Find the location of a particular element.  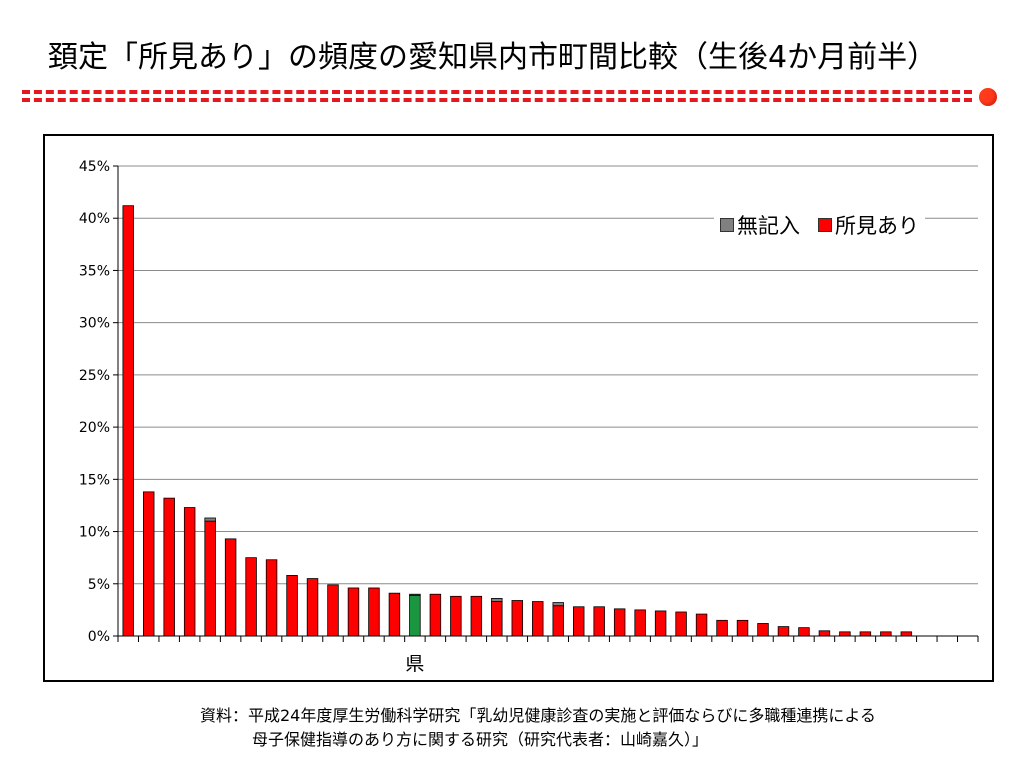

source-line-2: 母子保健指導のあり方に関する研究（研究代表者：山崎嘉久）」 is located at coordinates (480, 739).